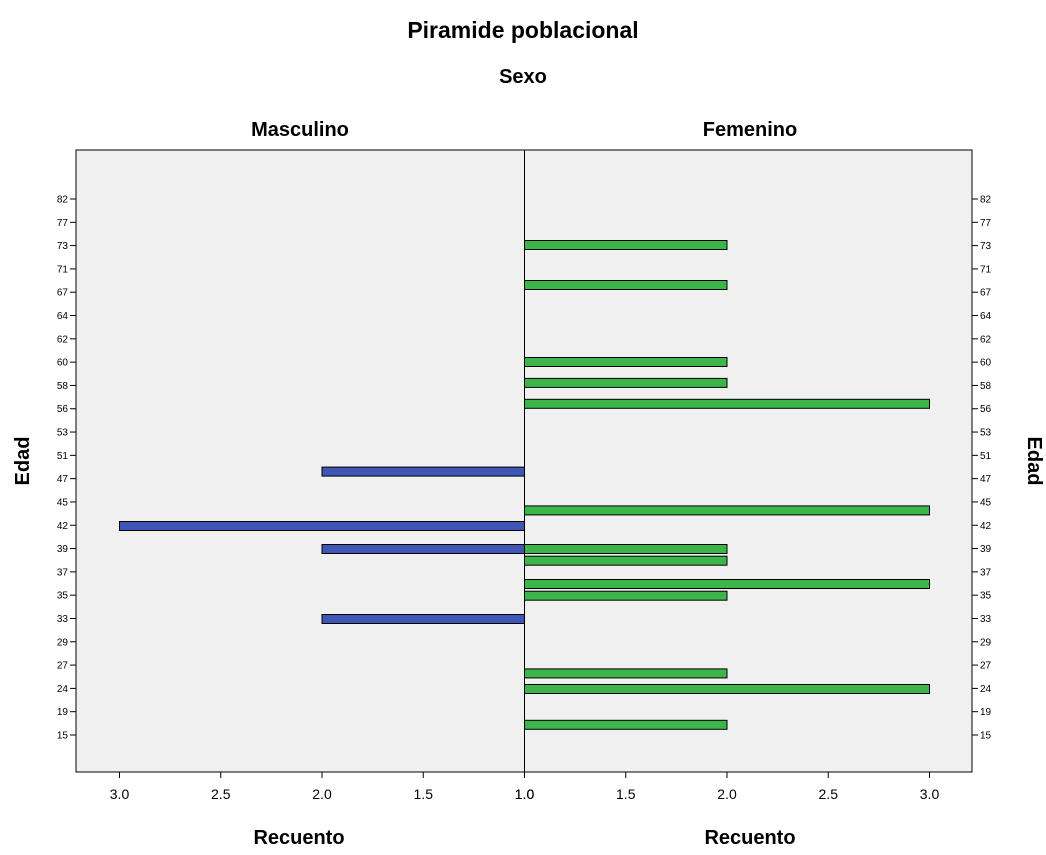 The image size is (1046, 855). Describe the element at coordinates (986, 736) in the screenshot. I see `y-tick-label-right: 15` at that location.